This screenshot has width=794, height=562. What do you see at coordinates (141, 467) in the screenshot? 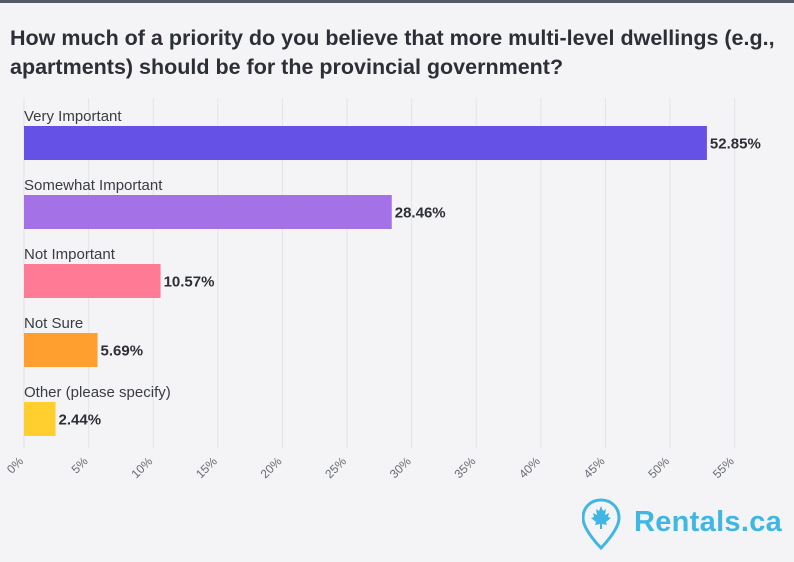
I see `x-tick-label: 10%` at bounding box center [141, 467].